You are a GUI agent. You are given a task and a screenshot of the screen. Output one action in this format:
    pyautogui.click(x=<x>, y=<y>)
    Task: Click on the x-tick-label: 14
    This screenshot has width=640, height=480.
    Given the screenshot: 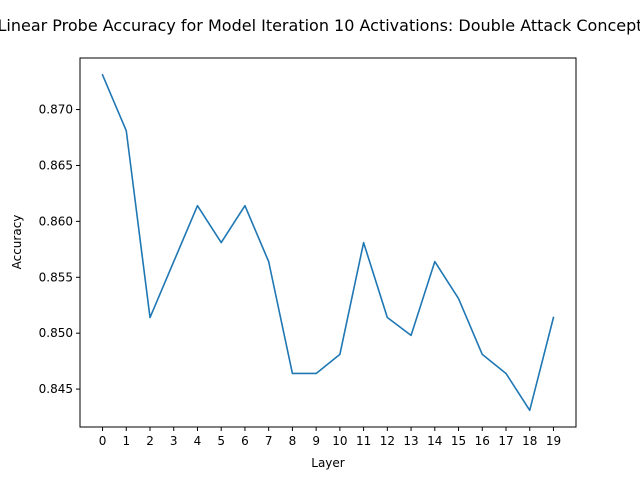 What is the action you would take?
    pyautogui.click(x=434, y=441)
    